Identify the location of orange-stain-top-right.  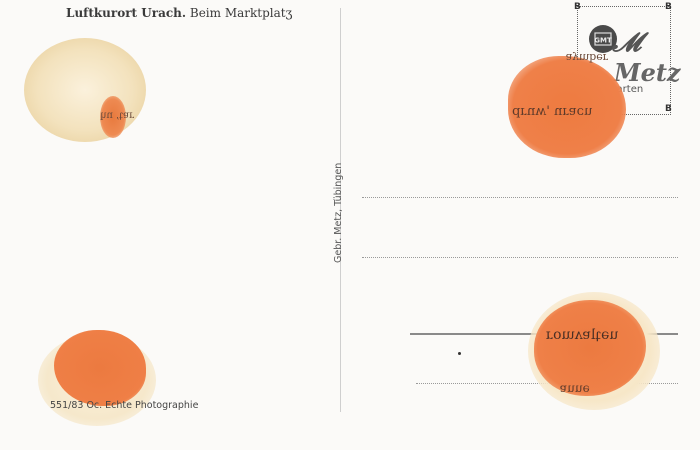
(567, 107).